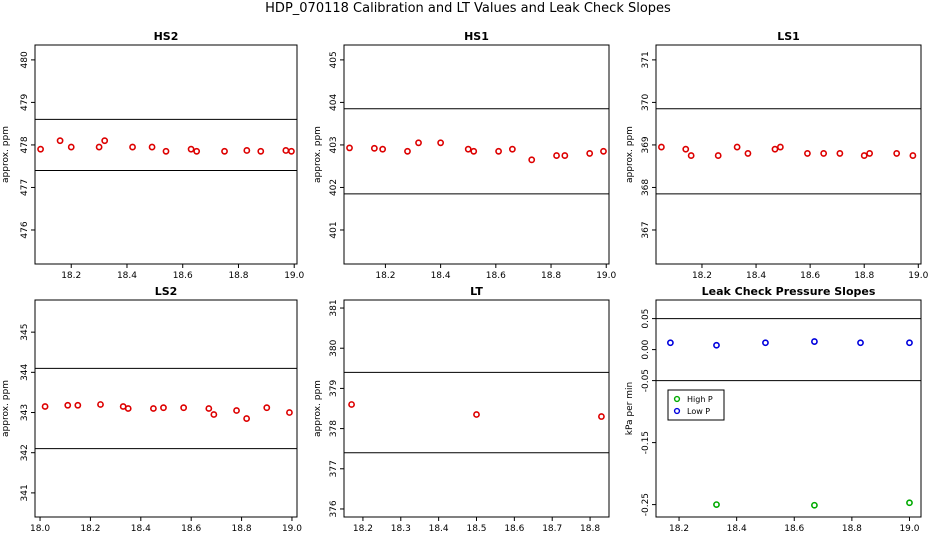  What do you see at coordinates (476, 36) in the screenshot?
I see `panel-title: HS1` at bounding box center [476, 36].